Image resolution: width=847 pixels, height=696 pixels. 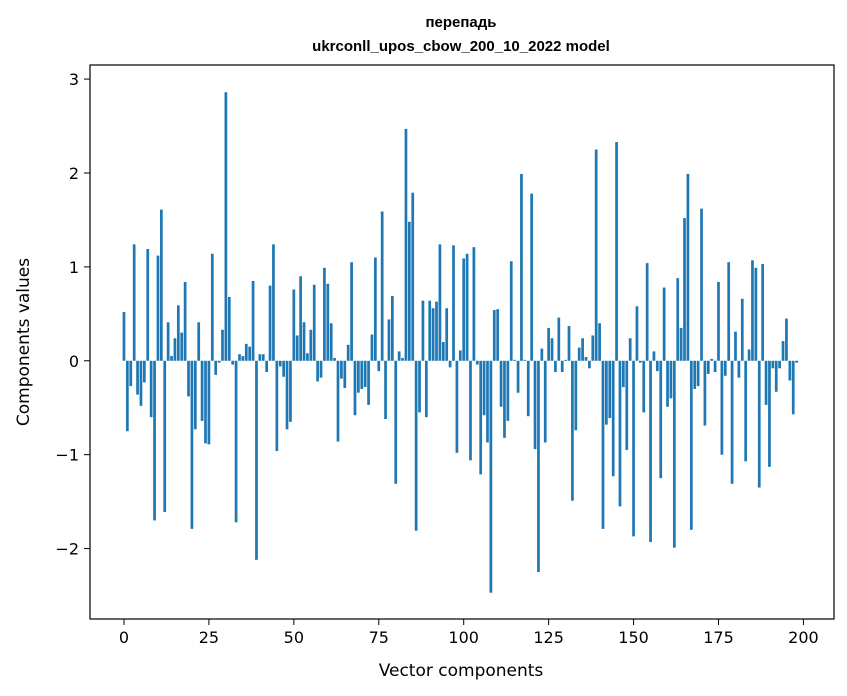 I want to click on x-axis-label: Vector components, so click(x=461, y=671).